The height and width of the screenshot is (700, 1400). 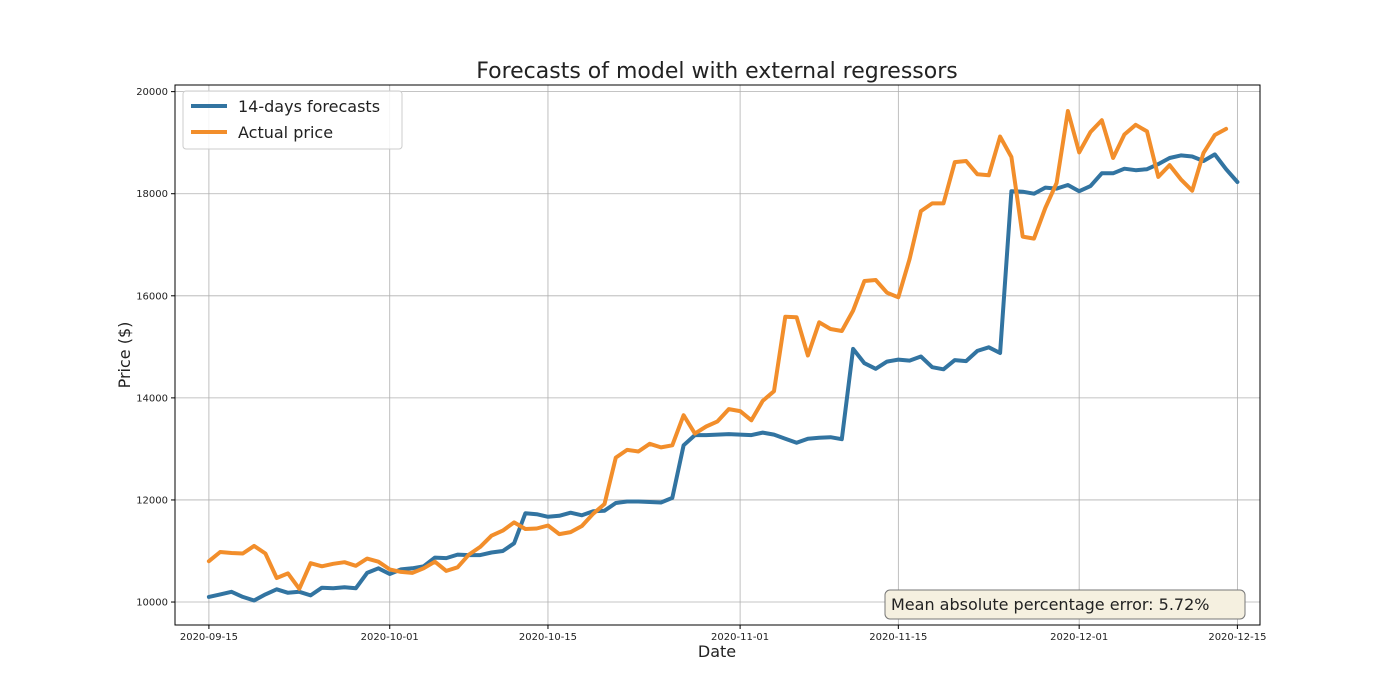 I want to click on legend: 14-days forecasts Actual price, so click(x=292, y=120).